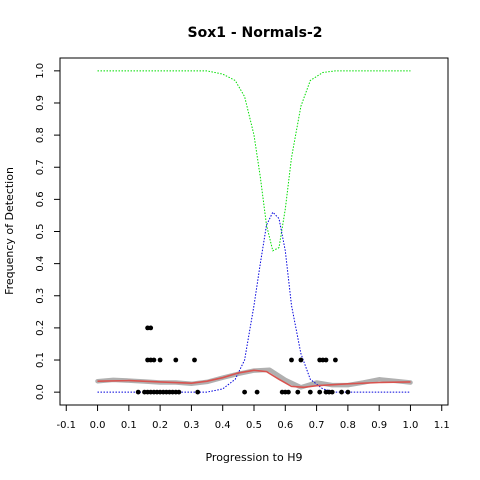 Image resolution: width=480 pixels, height=480 pixels. Describe the element at coordinates (348, 425) in the screenshot. I see `x-tick-label-9: 0.8` at that location.